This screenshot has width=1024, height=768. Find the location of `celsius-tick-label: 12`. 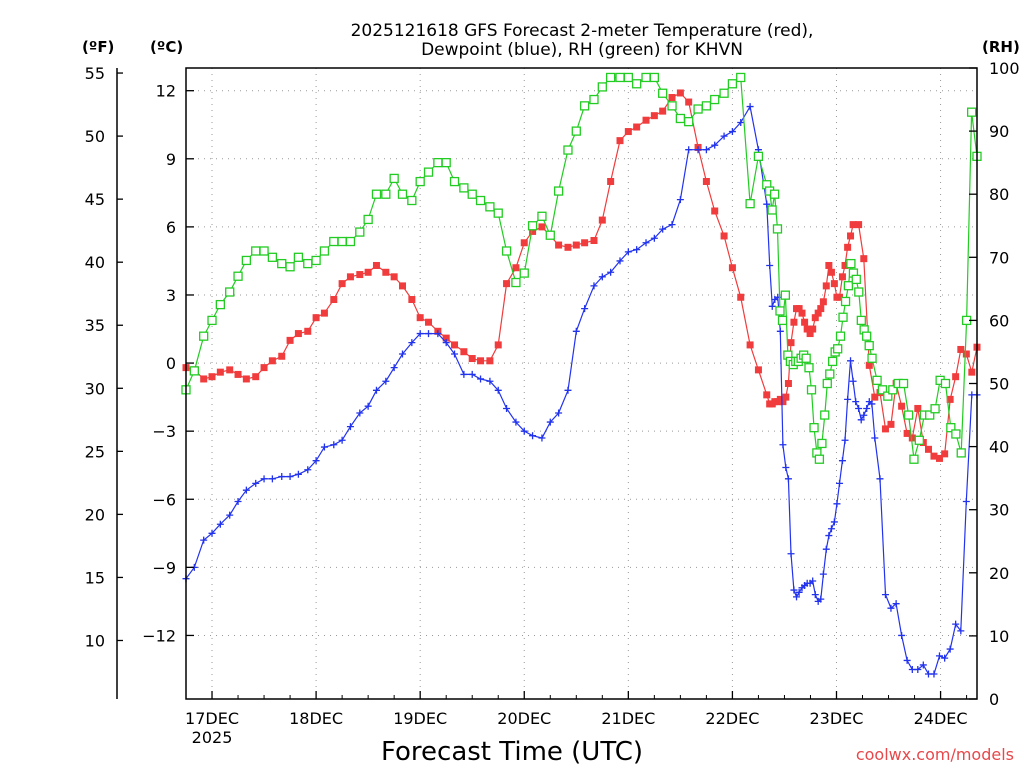

celsius-tick-label: 12 is located at coordinates (166, 91).